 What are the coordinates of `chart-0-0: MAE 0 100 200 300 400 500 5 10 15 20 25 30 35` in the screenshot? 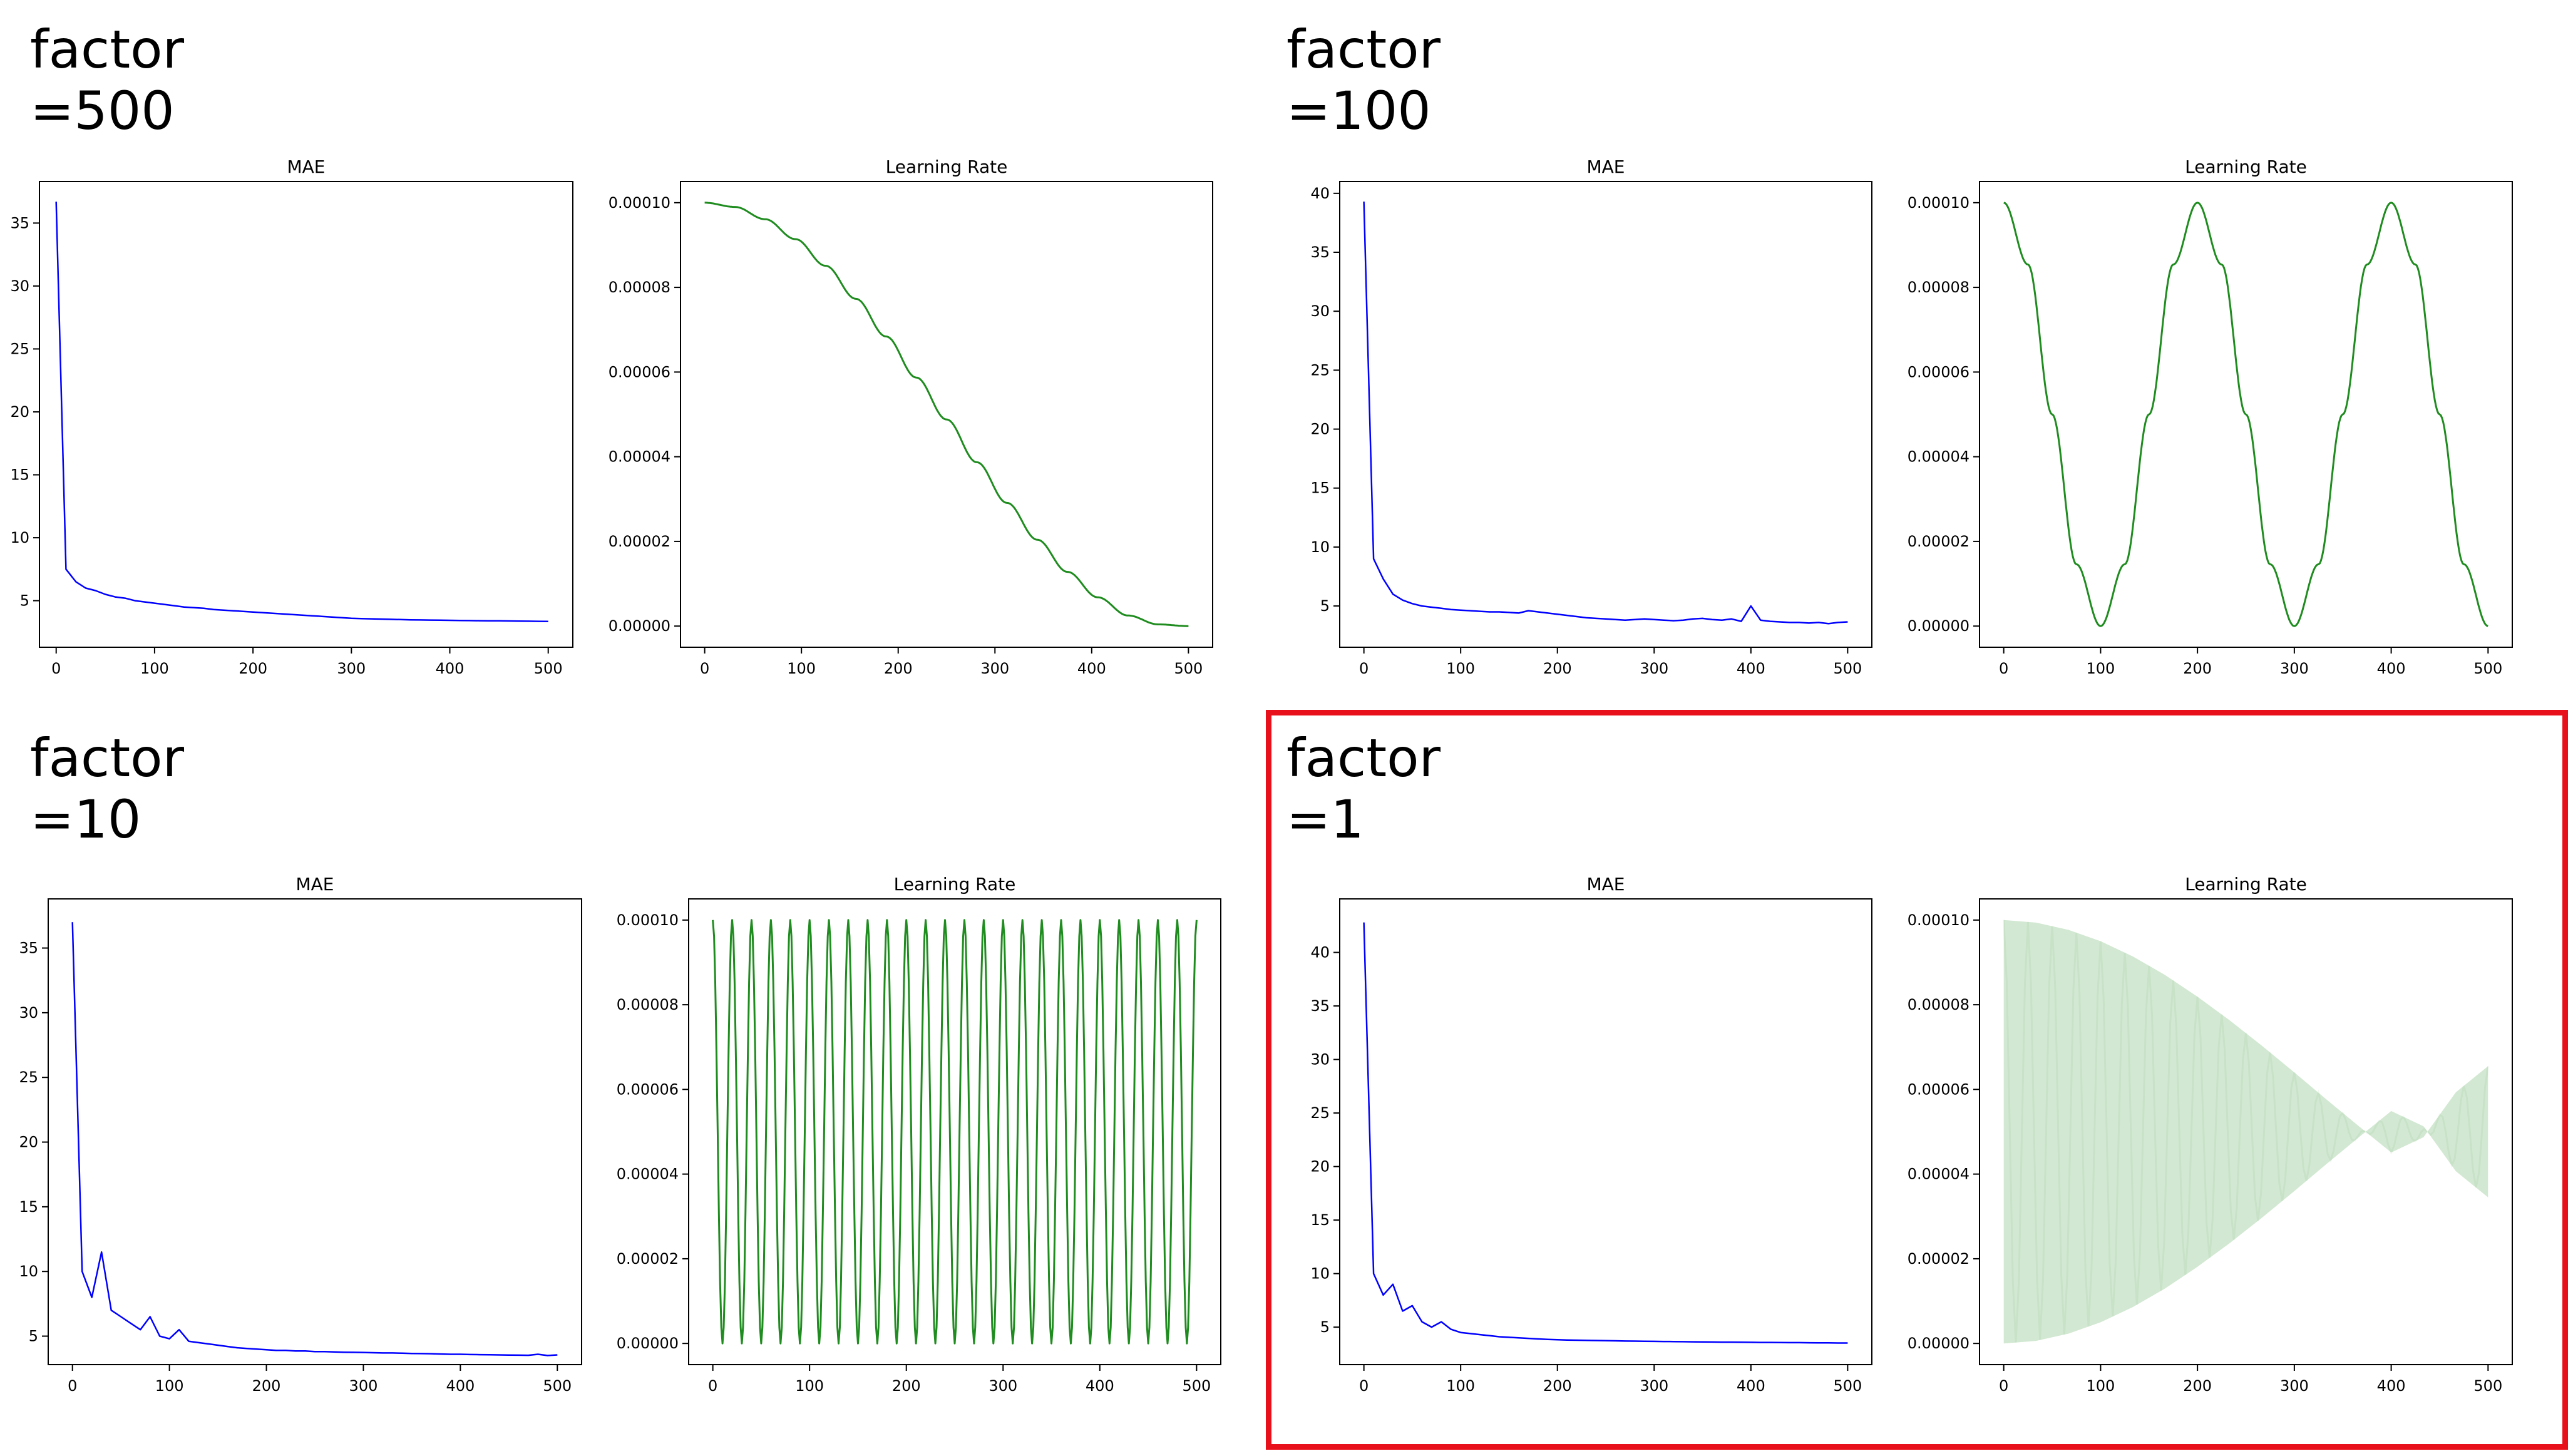 It's located at (291, 417).